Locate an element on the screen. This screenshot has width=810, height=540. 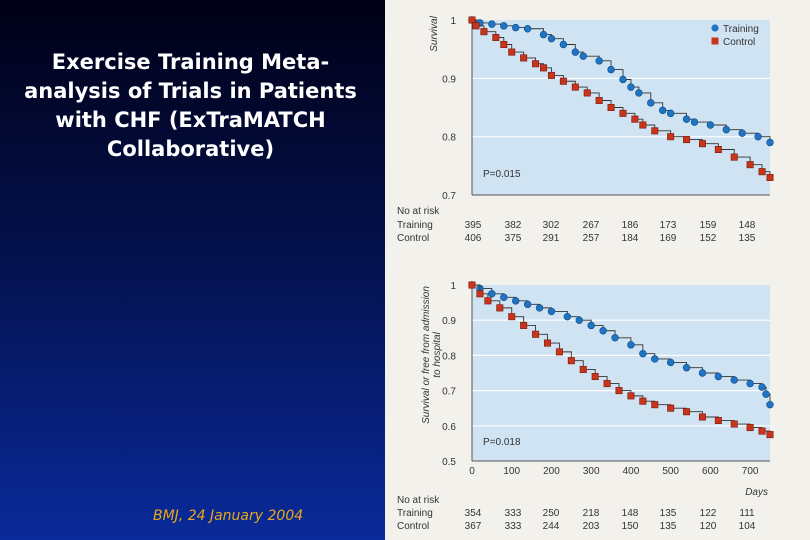
legend-marker is located at coordinates (715, 28).